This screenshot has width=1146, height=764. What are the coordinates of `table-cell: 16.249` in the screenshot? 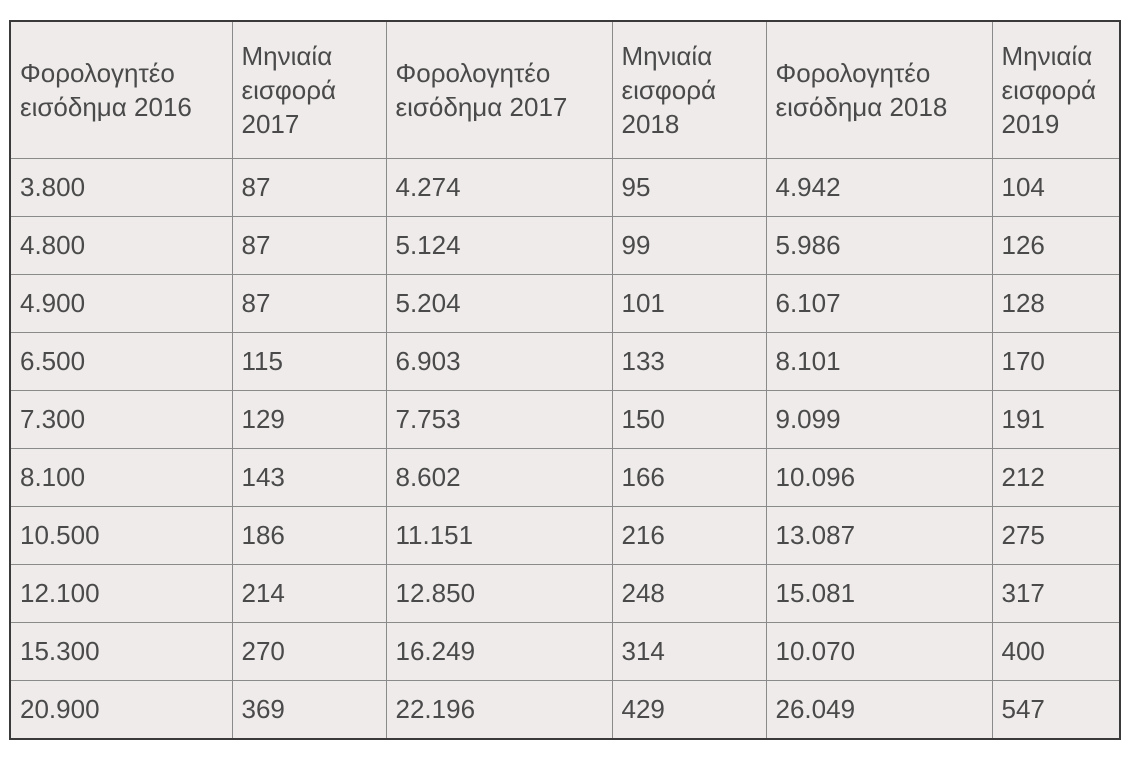 It's located at (499, 651).